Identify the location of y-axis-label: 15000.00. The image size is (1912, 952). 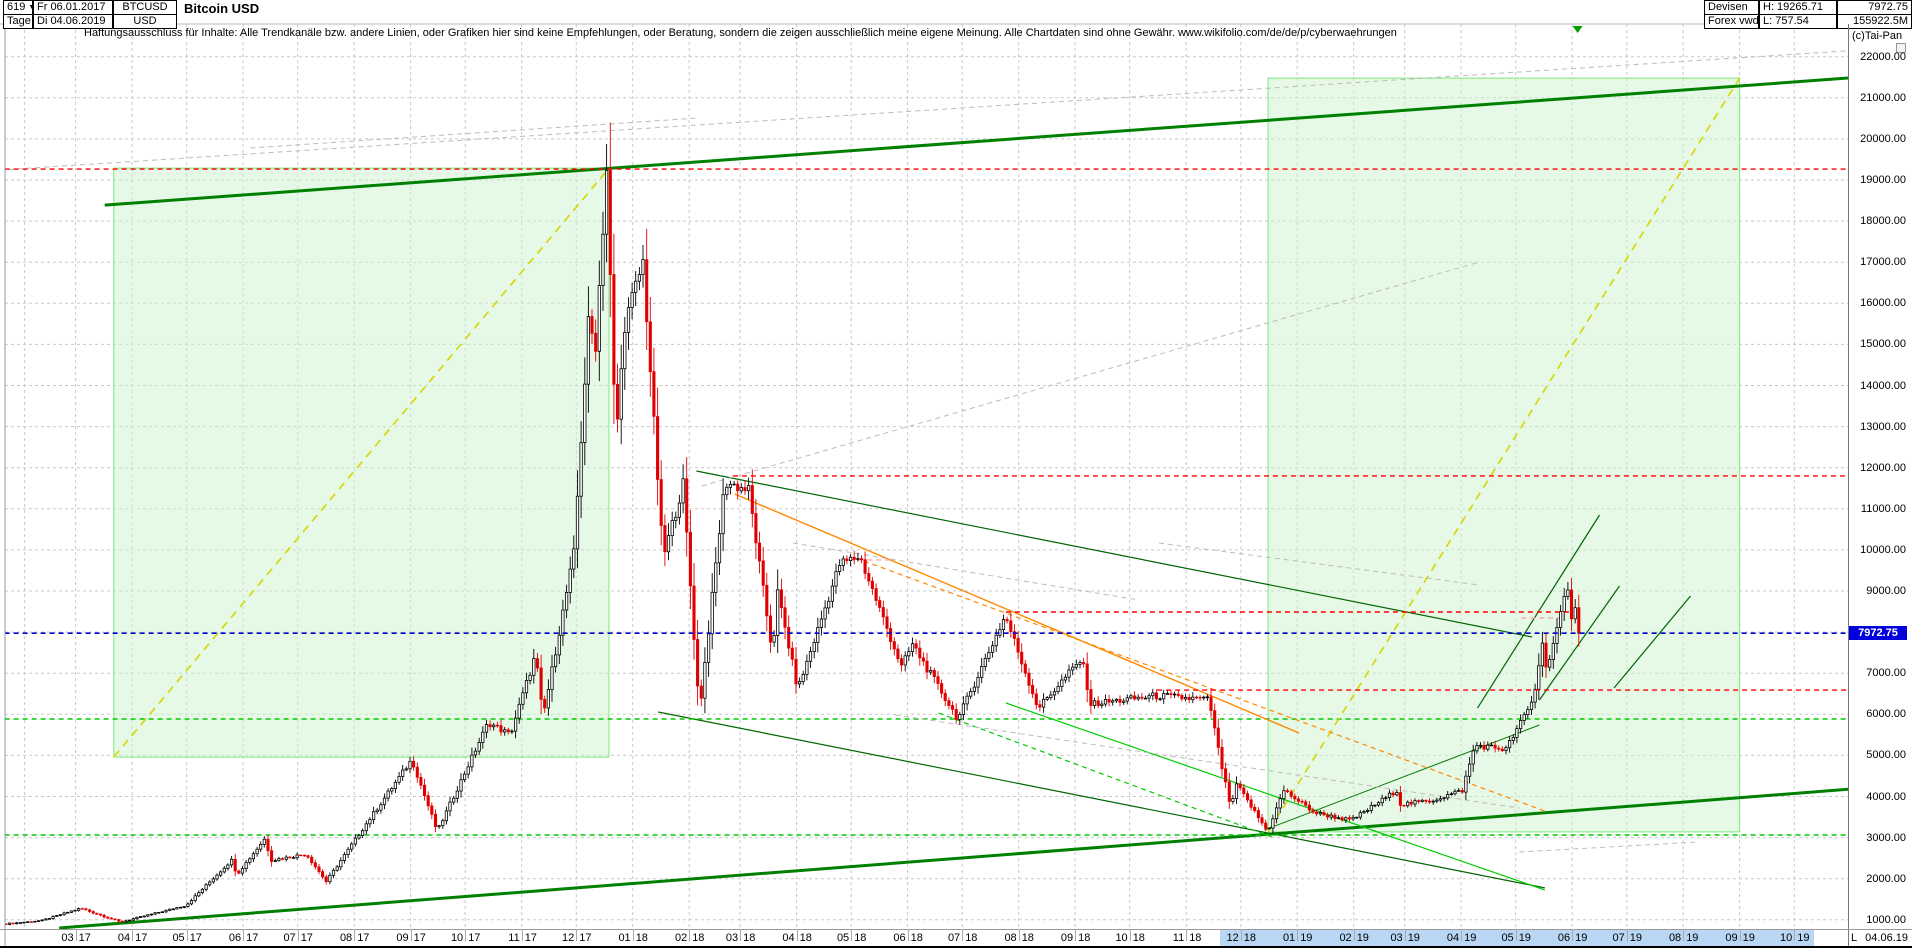
(1883, 344).